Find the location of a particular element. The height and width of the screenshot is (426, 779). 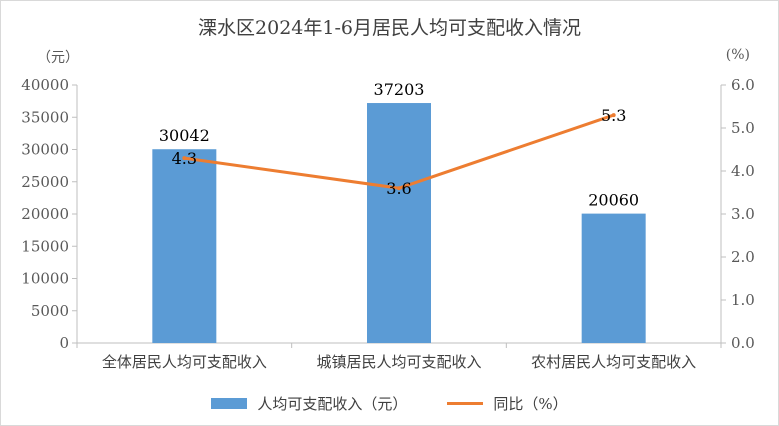

right-axis-tick-label: 6.0 is located at coordinates (743, 85).